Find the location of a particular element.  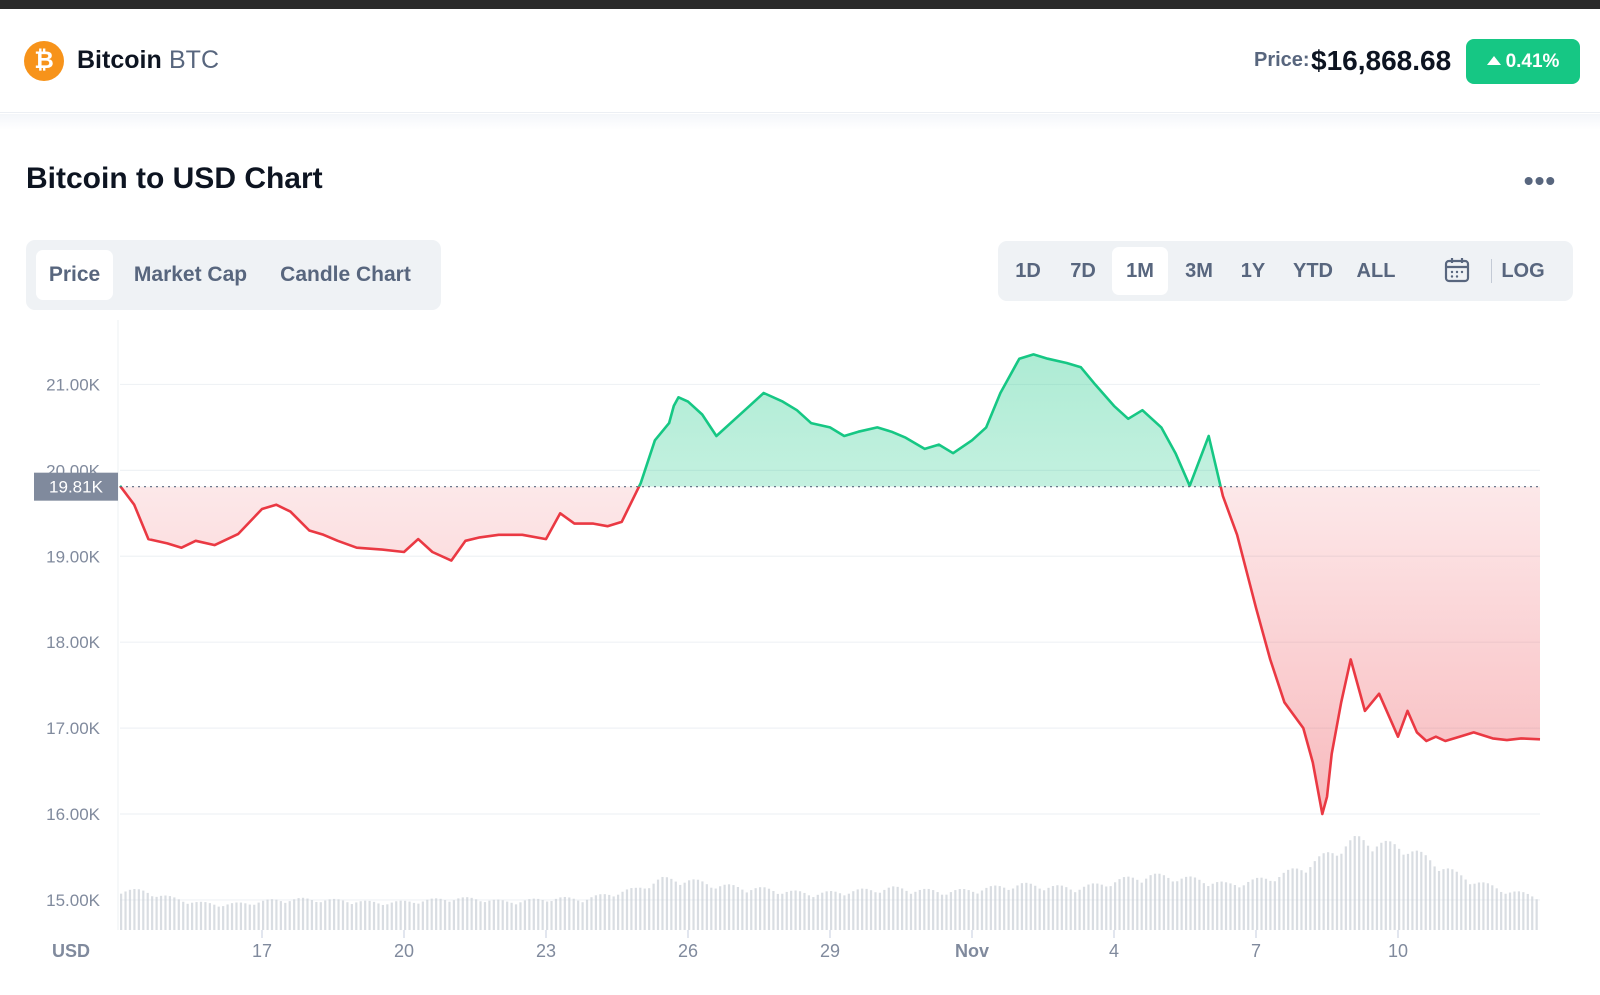

log-scale-toggle: LOG is located at coordinates (1523, 271).